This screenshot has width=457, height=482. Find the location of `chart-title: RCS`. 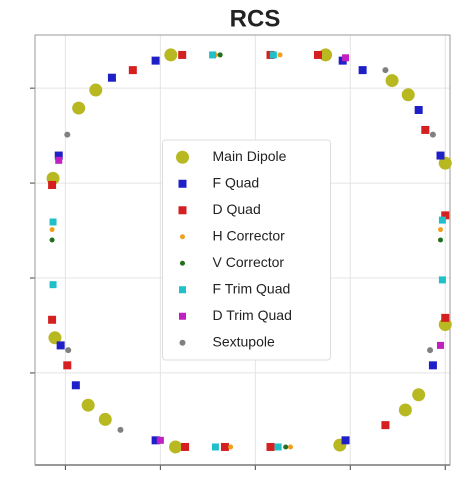

chart-title: RCS is located at coordinates (255, 18).